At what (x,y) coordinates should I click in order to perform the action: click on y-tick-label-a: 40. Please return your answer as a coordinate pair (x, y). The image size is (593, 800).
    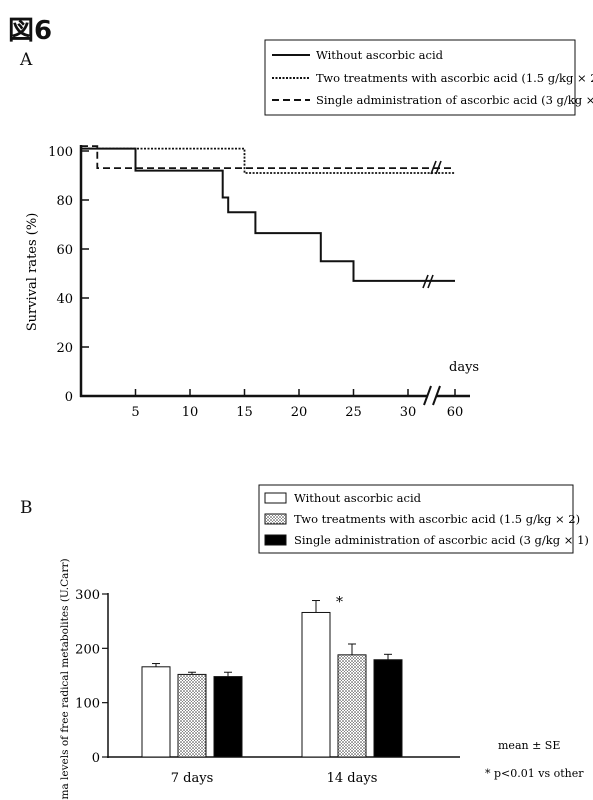
    Looking at the image, I should click on (64, 299).